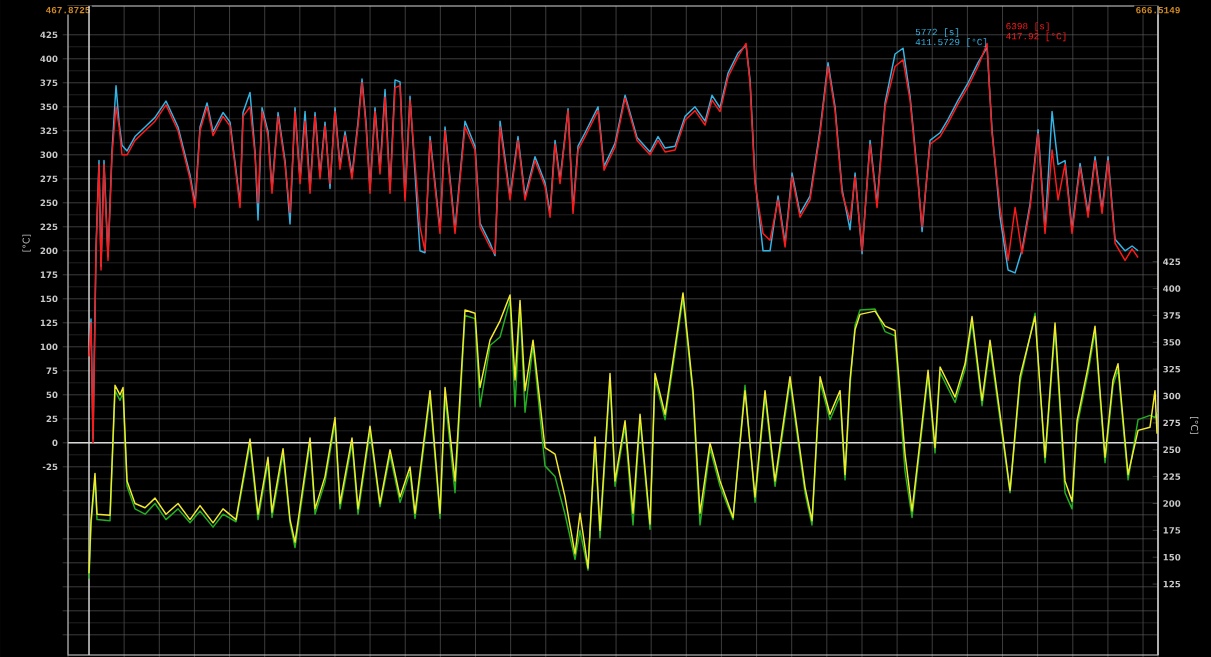 This screenshot has width=1211, height=657. What do you see at coordinates (1027, 27) in the screenshot?
I see `annotation: 6398 [s]` at bounding box center [1027, 27].